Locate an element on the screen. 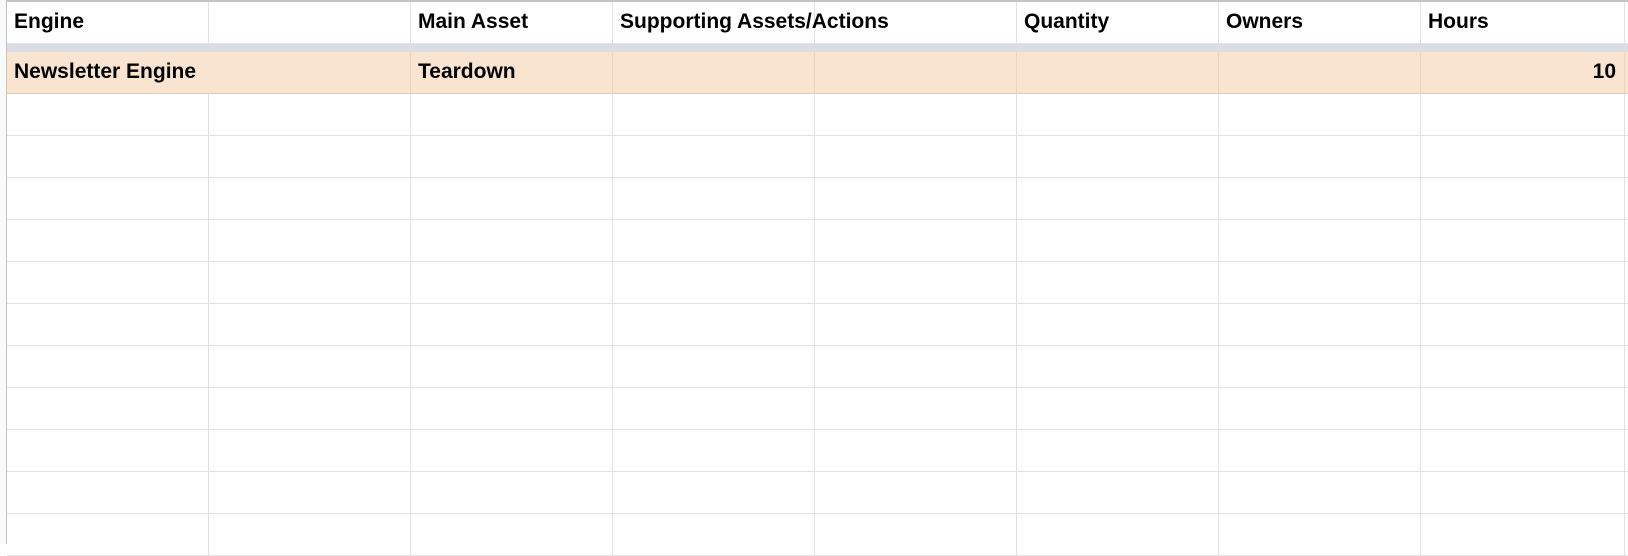 This screenshot has width=1628, height=556. header-cell-quantity: Quantity is located at coordinates (1118, 22).